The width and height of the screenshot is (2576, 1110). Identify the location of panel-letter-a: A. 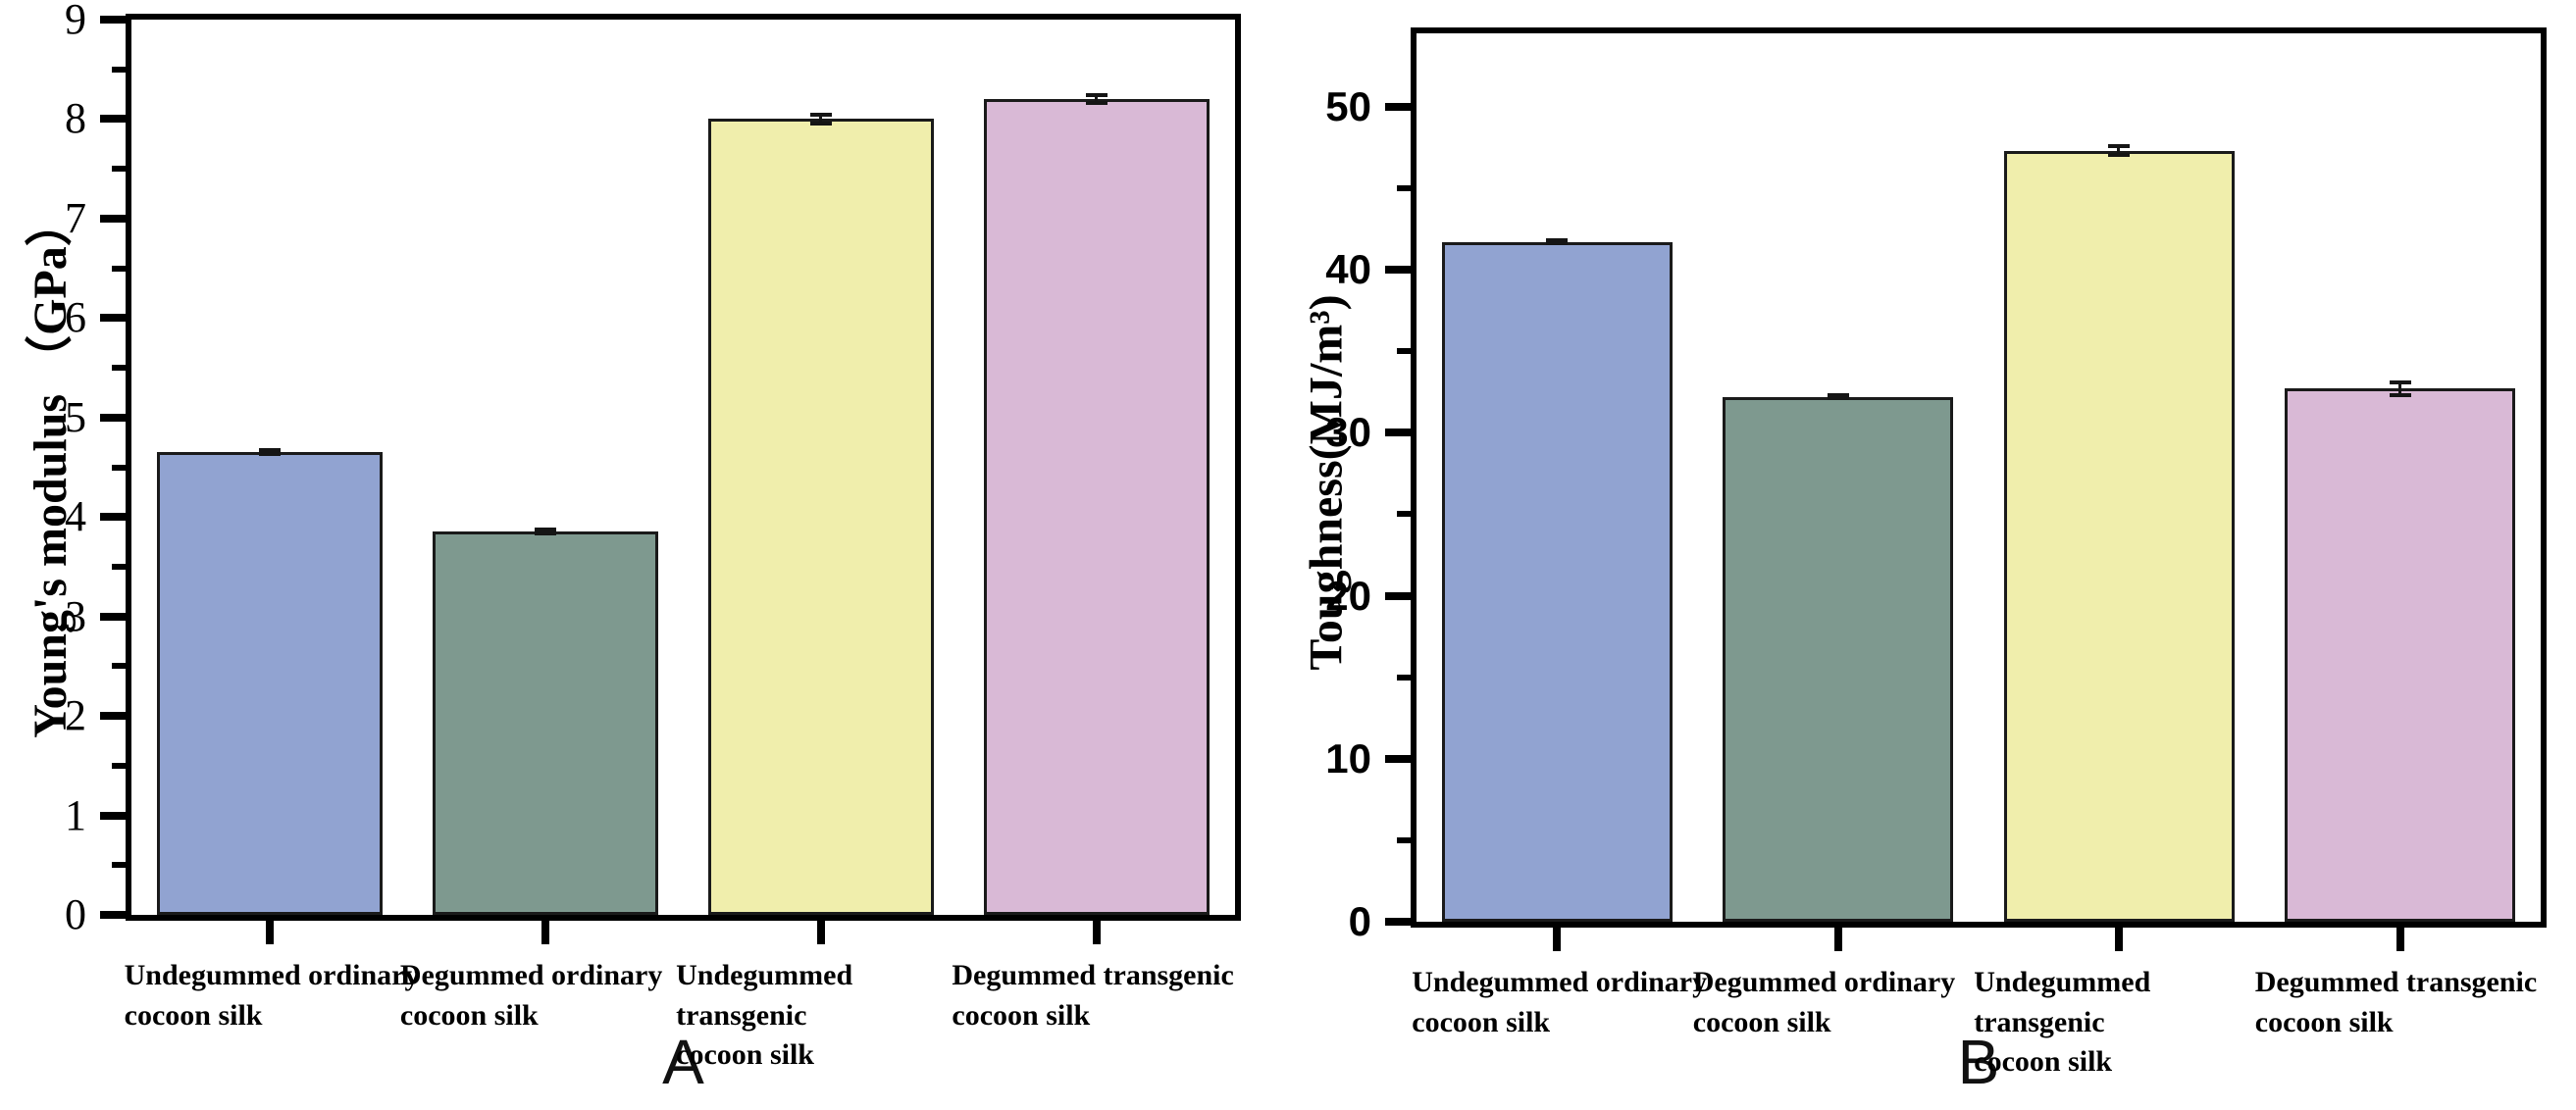
(683, 1062).